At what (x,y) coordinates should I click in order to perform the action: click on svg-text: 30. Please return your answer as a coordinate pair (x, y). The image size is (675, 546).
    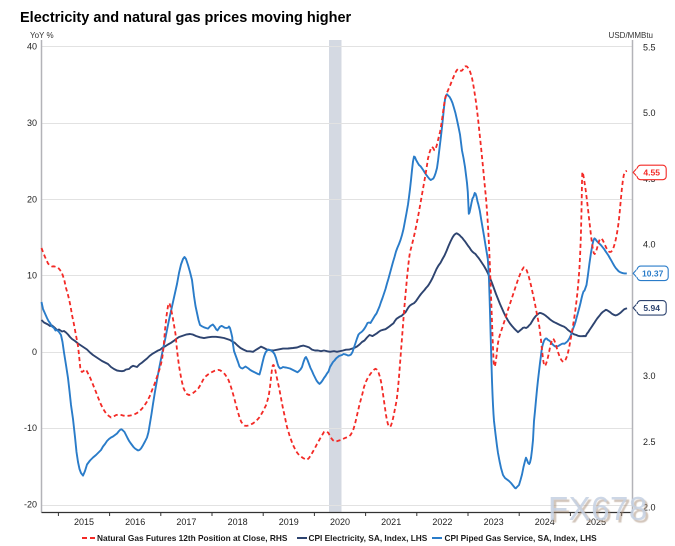
    Looking at the image, I should click on (32, 123).